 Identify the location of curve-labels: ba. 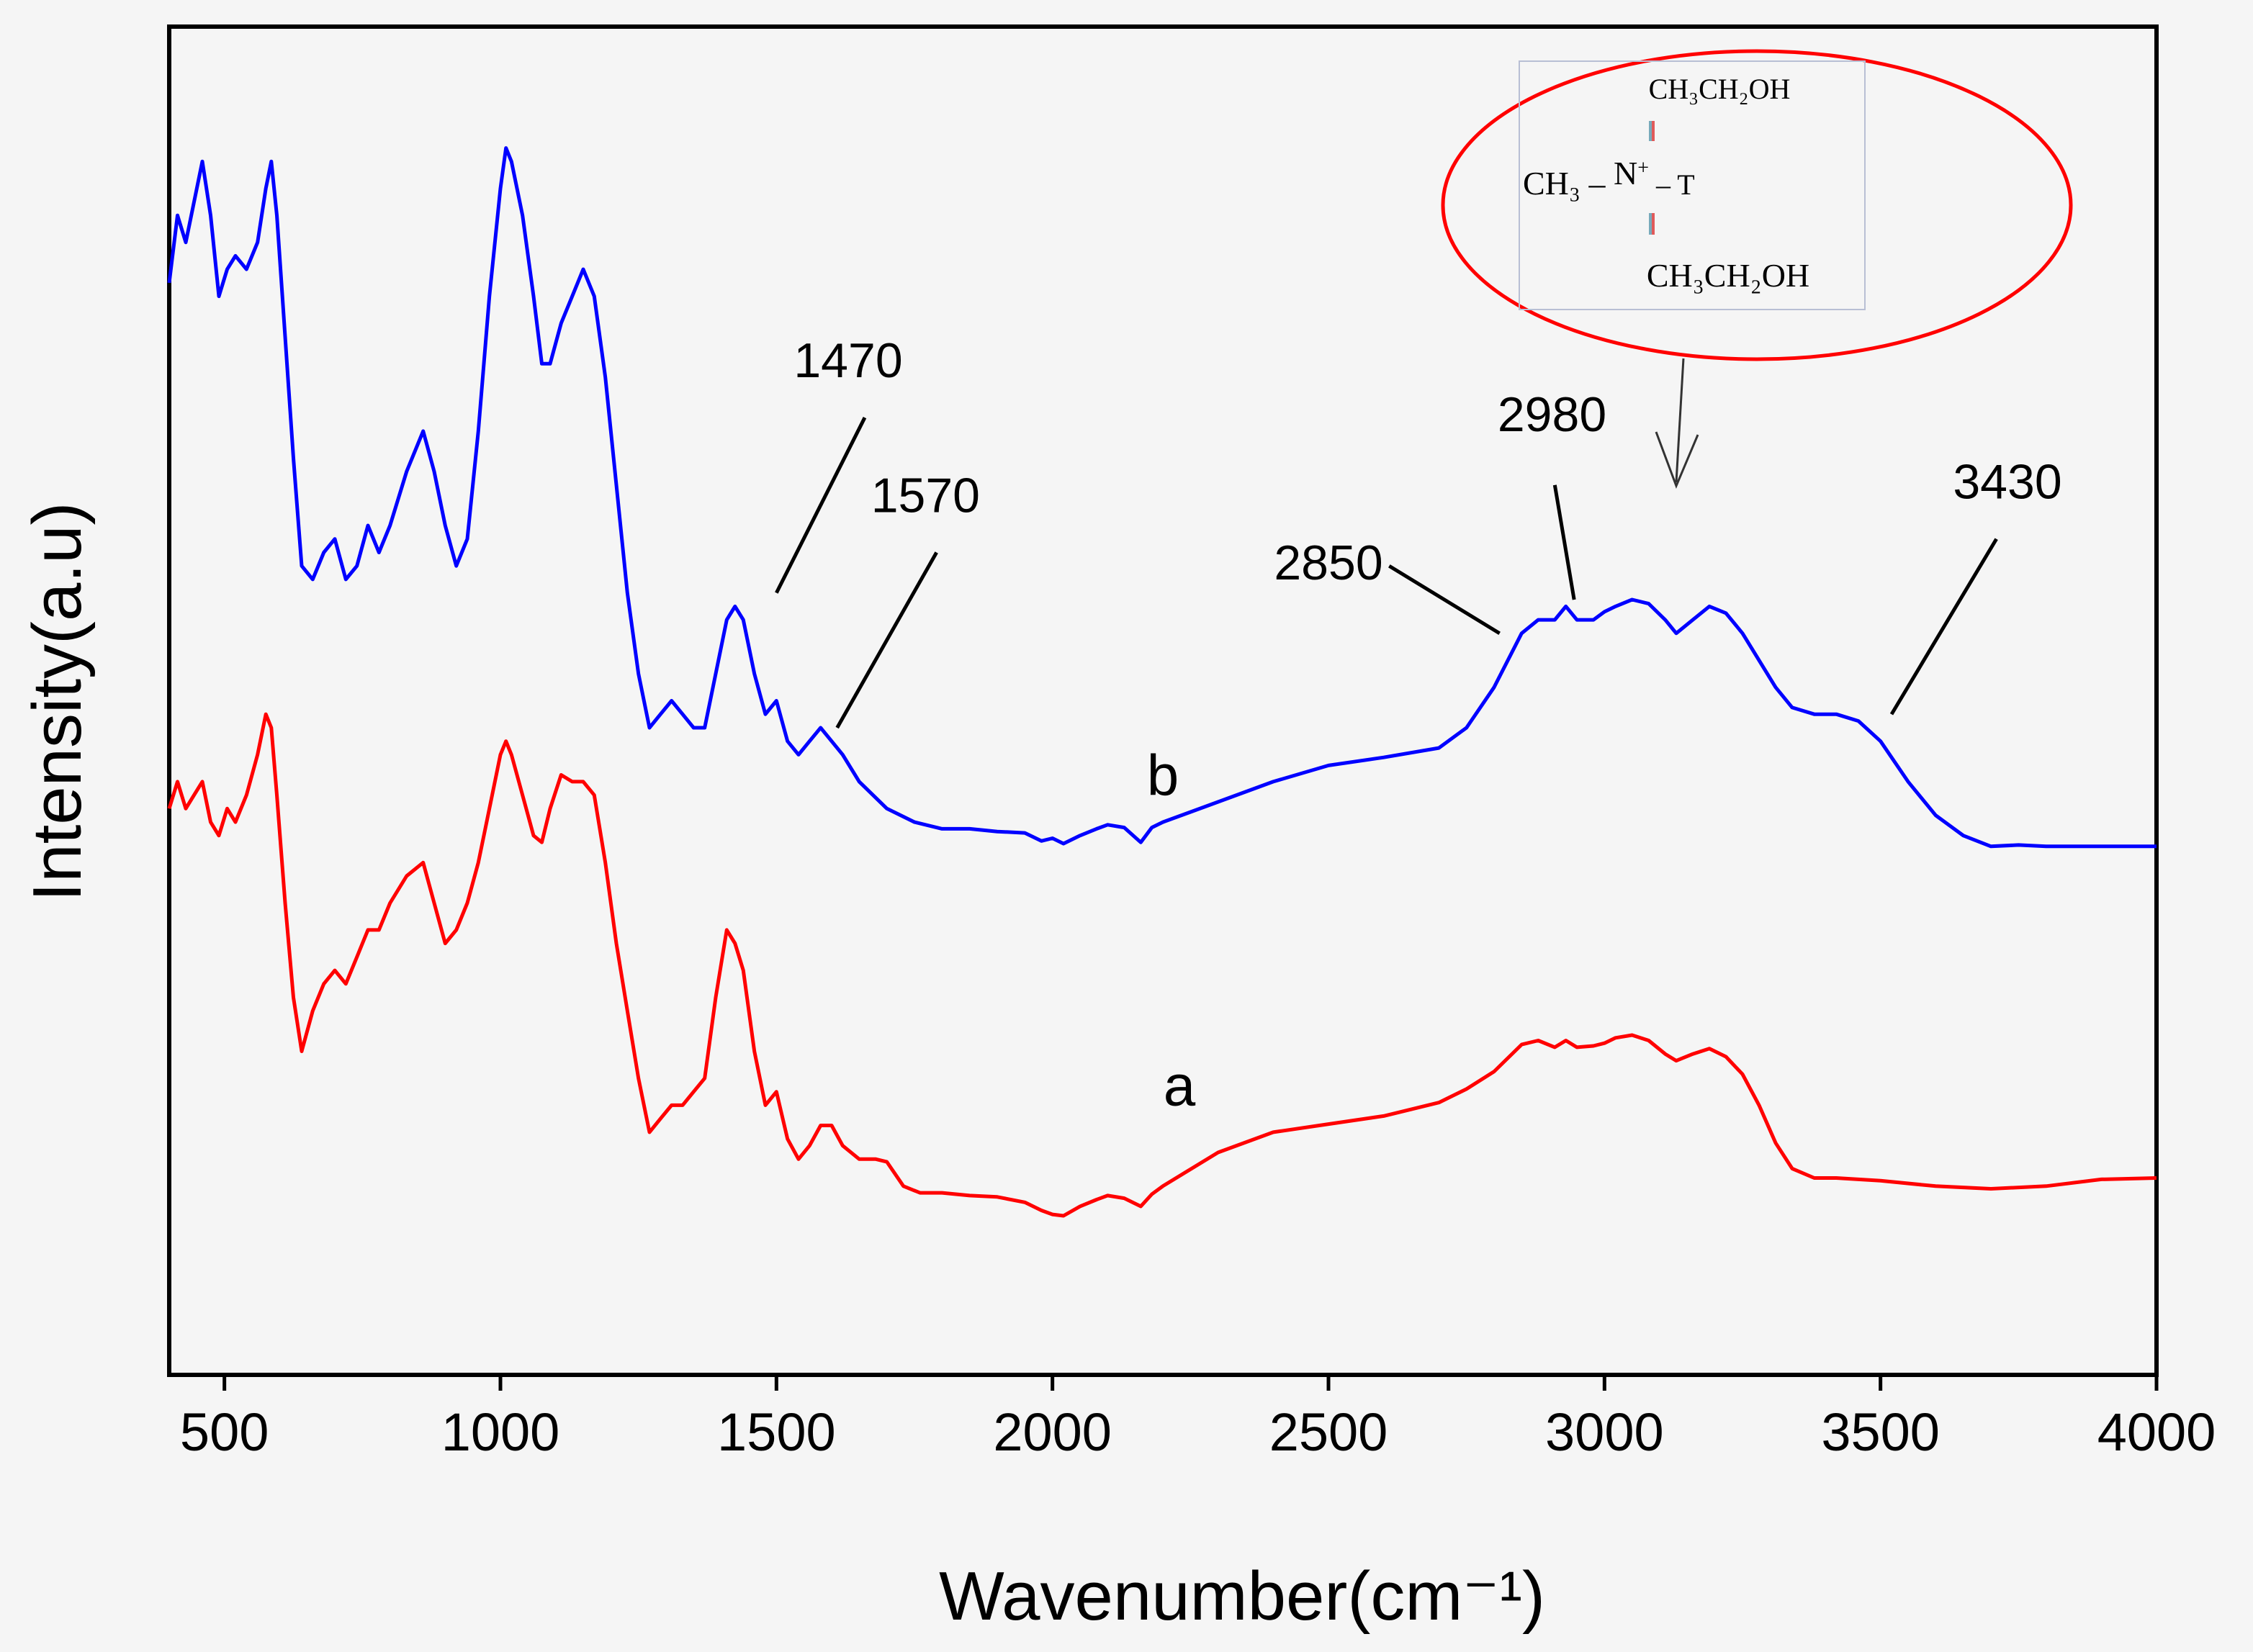
(1171, 931).